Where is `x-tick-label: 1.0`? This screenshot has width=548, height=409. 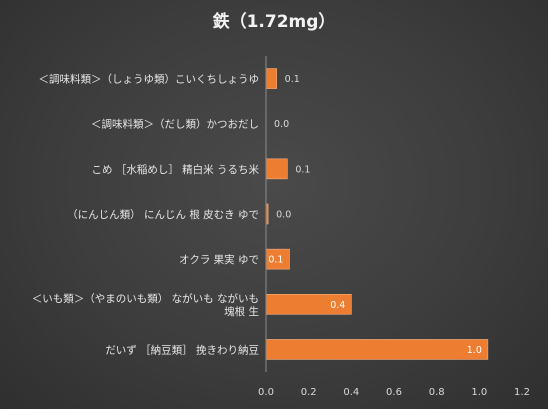
x-tick-label: 1.0 is located at coordinates (479, 392).